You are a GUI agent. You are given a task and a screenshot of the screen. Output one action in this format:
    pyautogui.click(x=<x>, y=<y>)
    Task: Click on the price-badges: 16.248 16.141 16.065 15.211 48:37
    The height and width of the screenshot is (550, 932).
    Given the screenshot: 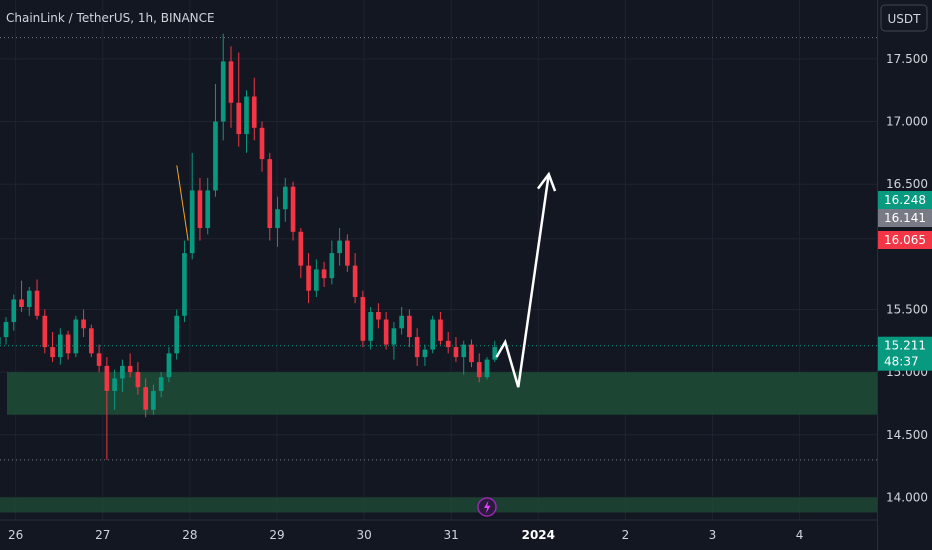 What is the action you would take?
    pyautogui.click(x=905, y=281)
    